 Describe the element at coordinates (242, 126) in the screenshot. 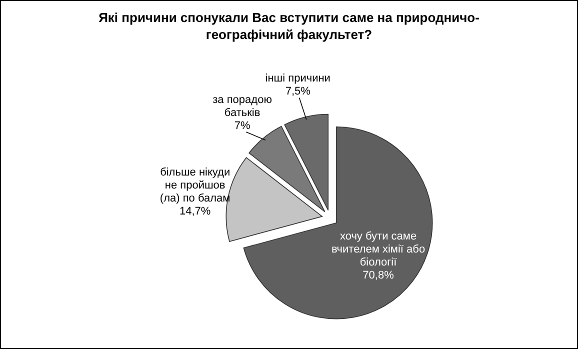

I see `data-label: 7%` at that location.